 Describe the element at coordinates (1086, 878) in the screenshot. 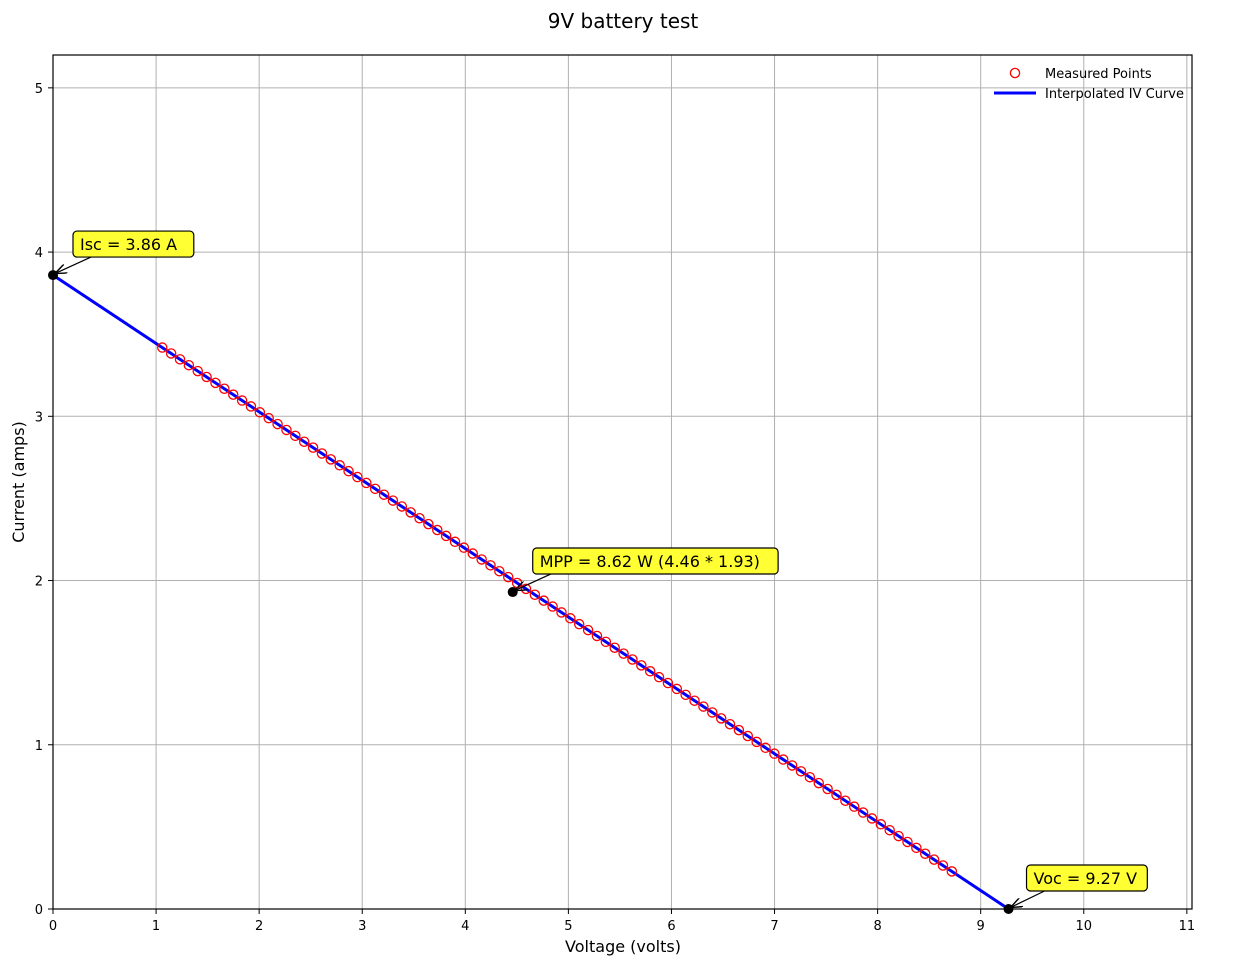

I see `voc-label: Voc = 9.27 V` at that location.